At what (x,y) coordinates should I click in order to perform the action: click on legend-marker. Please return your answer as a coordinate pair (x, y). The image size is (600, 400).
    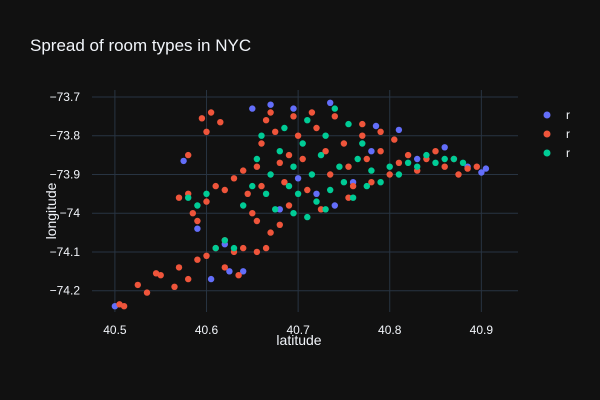
    Looking at the image, I should click on (547, 153).